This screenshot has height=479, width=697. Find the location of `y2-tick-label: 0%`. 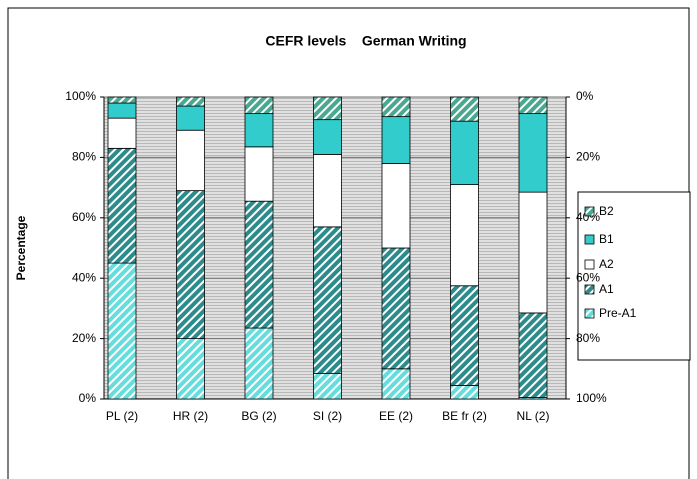

y2-tick-label: 0% is located at coordinates (585, 96).